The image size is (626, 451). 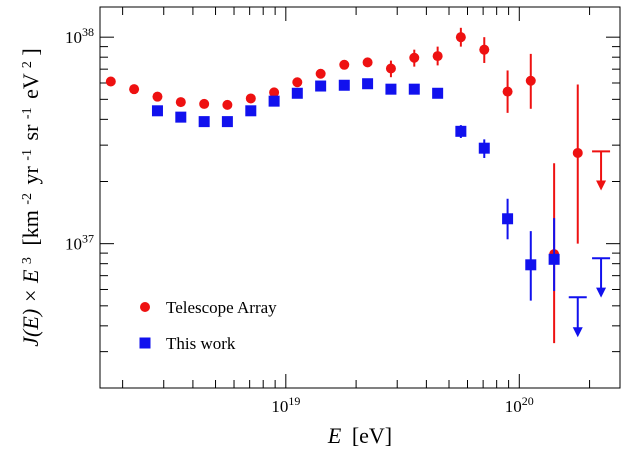 I want to click on legend: Telescope Array This work, so click(x=208, y=325).